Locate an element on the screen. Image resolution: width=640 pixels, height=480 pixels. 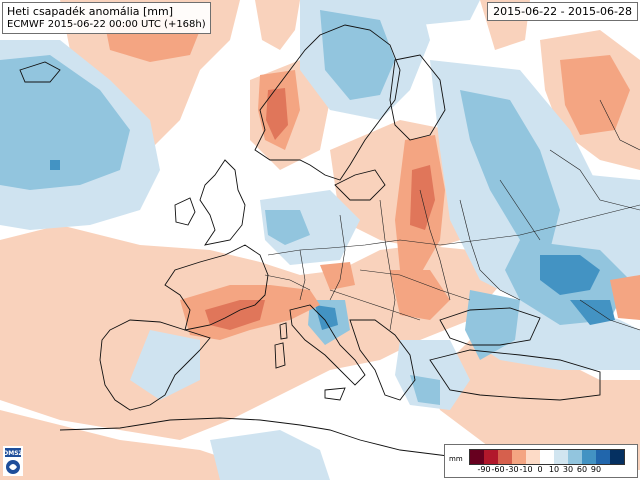
legend-tick-label: 90 is located at coordinates (596, 469).